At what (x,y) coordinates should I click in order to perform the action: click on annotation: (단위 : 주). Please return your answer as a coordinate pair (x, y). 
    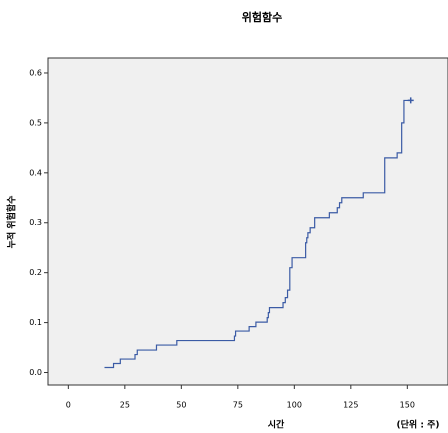
    Looking at the image, I should click on (418, 425).